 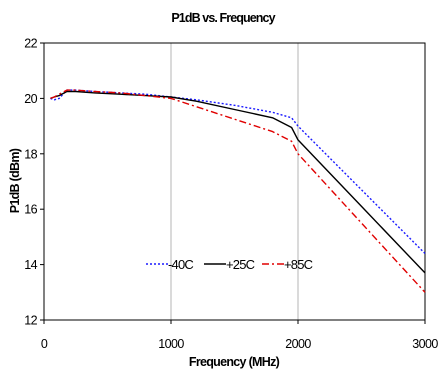 I want to click on legend-label: -40C, so click(x=180, y=264).